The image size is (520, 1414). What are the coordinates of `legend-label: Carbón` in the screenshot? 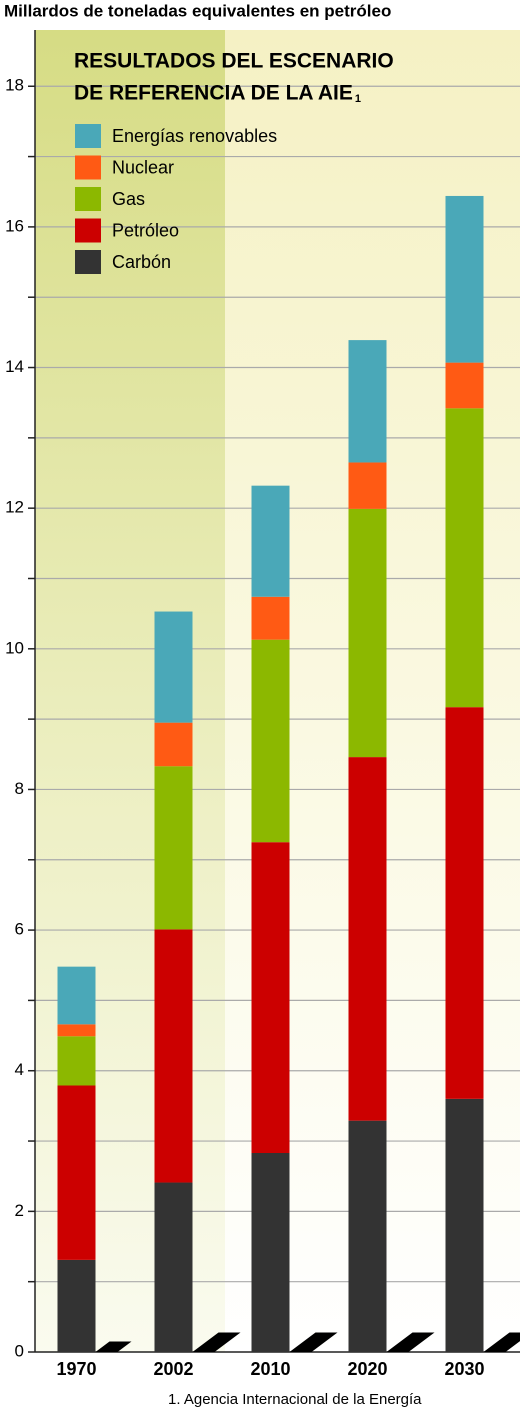 It's located at (141, 262).